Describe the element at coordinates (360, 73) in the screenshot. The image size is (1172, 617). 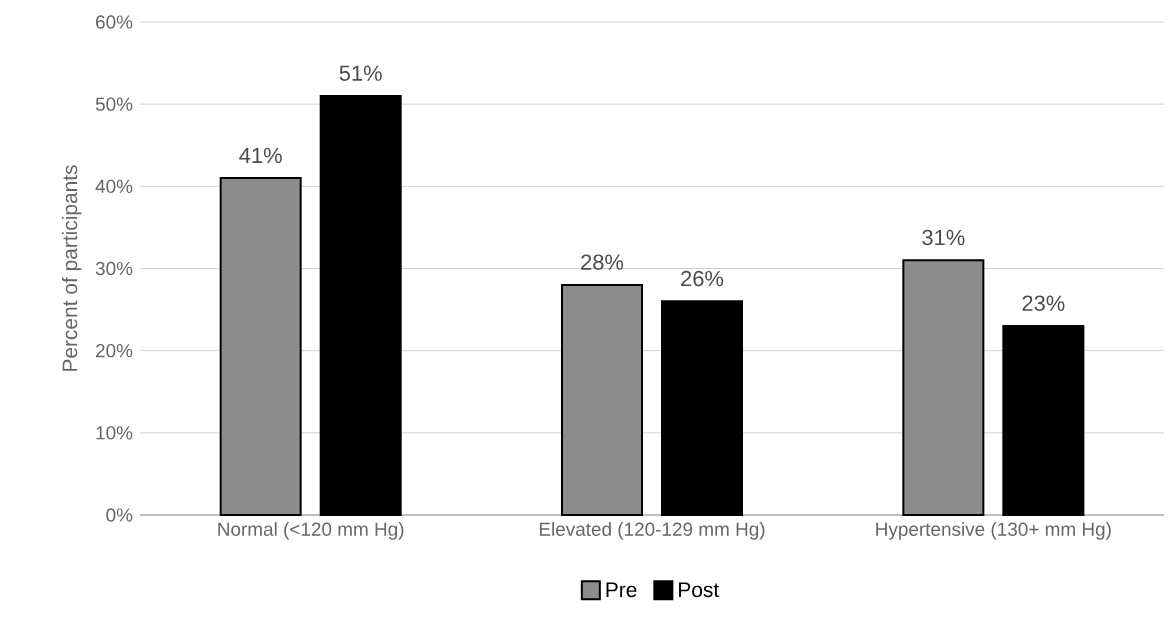
I see `data-label: 51%` at that location.